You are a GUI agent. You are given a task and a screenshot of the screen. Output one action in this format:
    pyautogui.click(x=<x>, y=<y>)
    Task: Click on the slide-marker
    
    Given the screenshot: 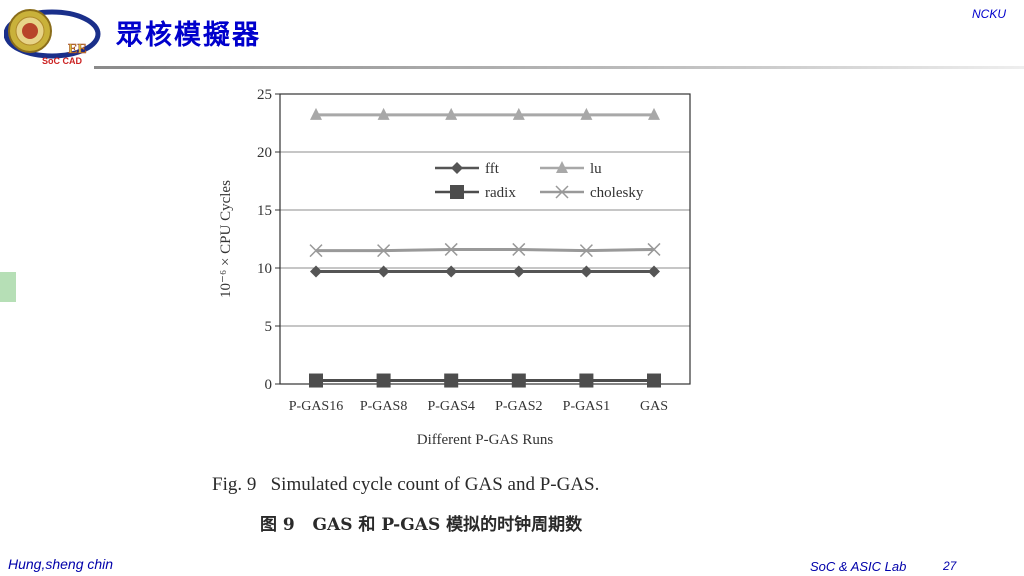 What is the action you would take?
    pyautogui.click(x=8, y=287)
    